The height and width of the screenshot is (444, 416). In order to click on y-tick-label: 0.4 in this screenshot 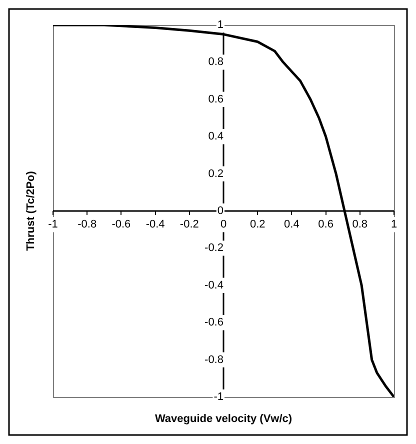, I will do `click(216, 136)`.